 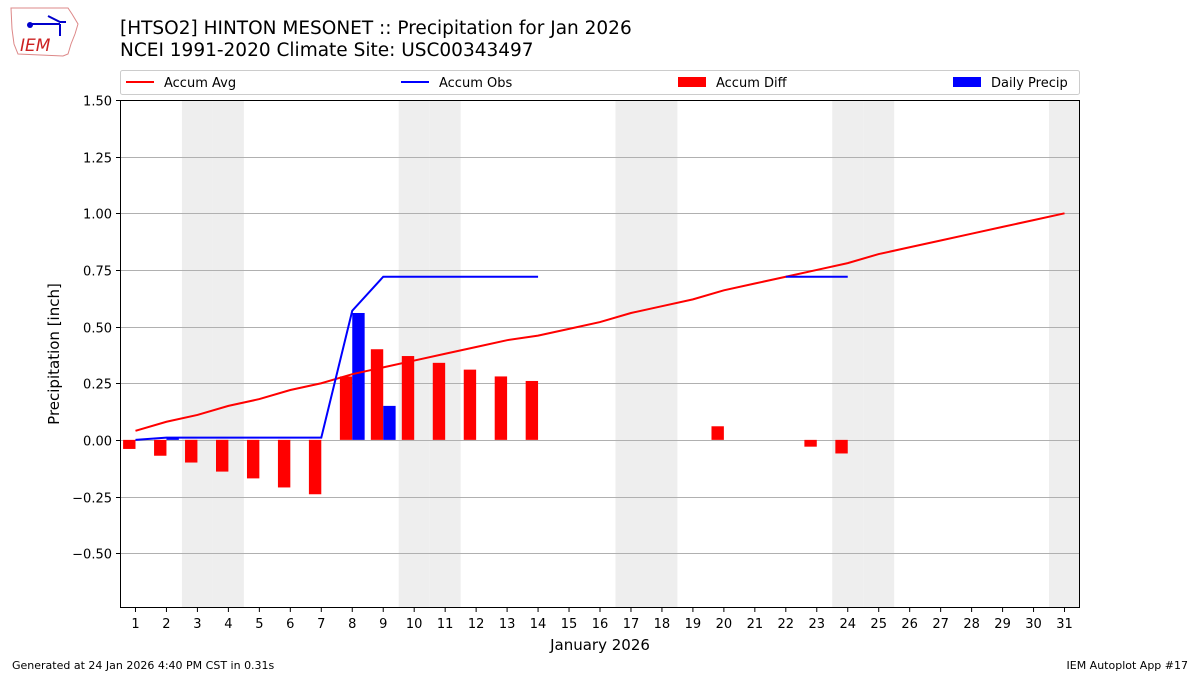 I want to click on x-axis-label: January 2026, so click(x=599, y=645).